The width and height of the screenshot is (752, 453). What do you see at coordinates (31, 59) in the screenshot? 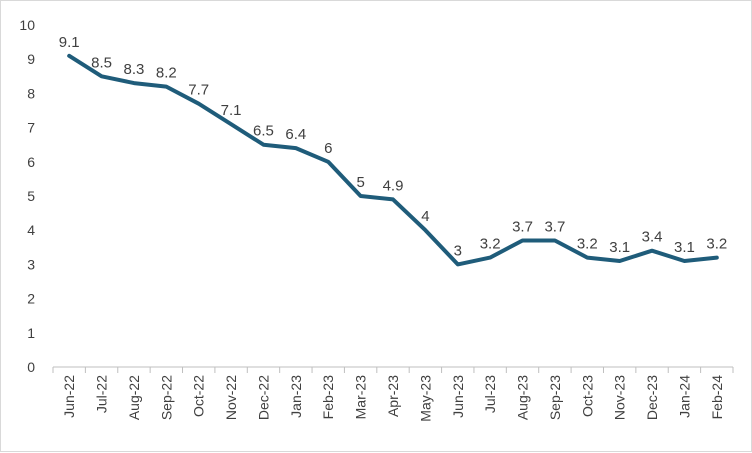
I see `y-tick-label: 9` at bounding box center [31, 59].